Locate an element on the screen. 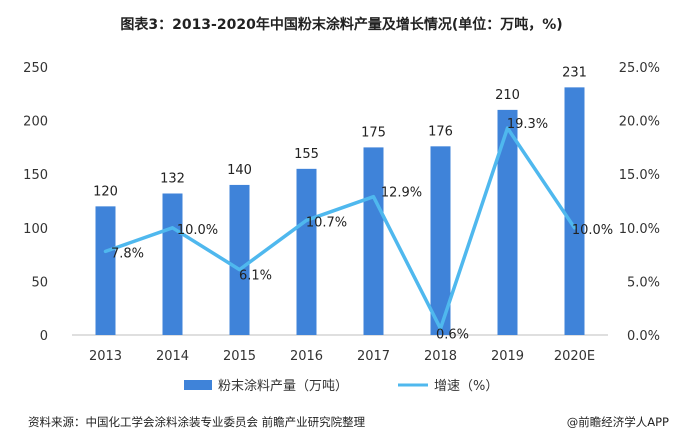 The width and height of the screenshot is (683, 443). brand-label: @前瞻经济学人APP is located at coordinates (617, 422).